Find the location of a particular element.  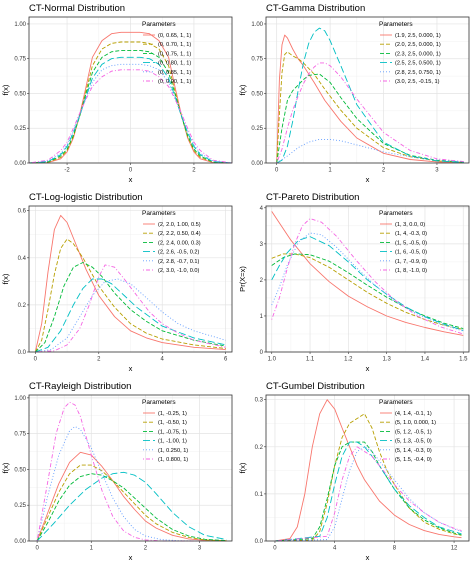

legend-item: (1, -1.00, 1) is located at coordinates (172, 442).